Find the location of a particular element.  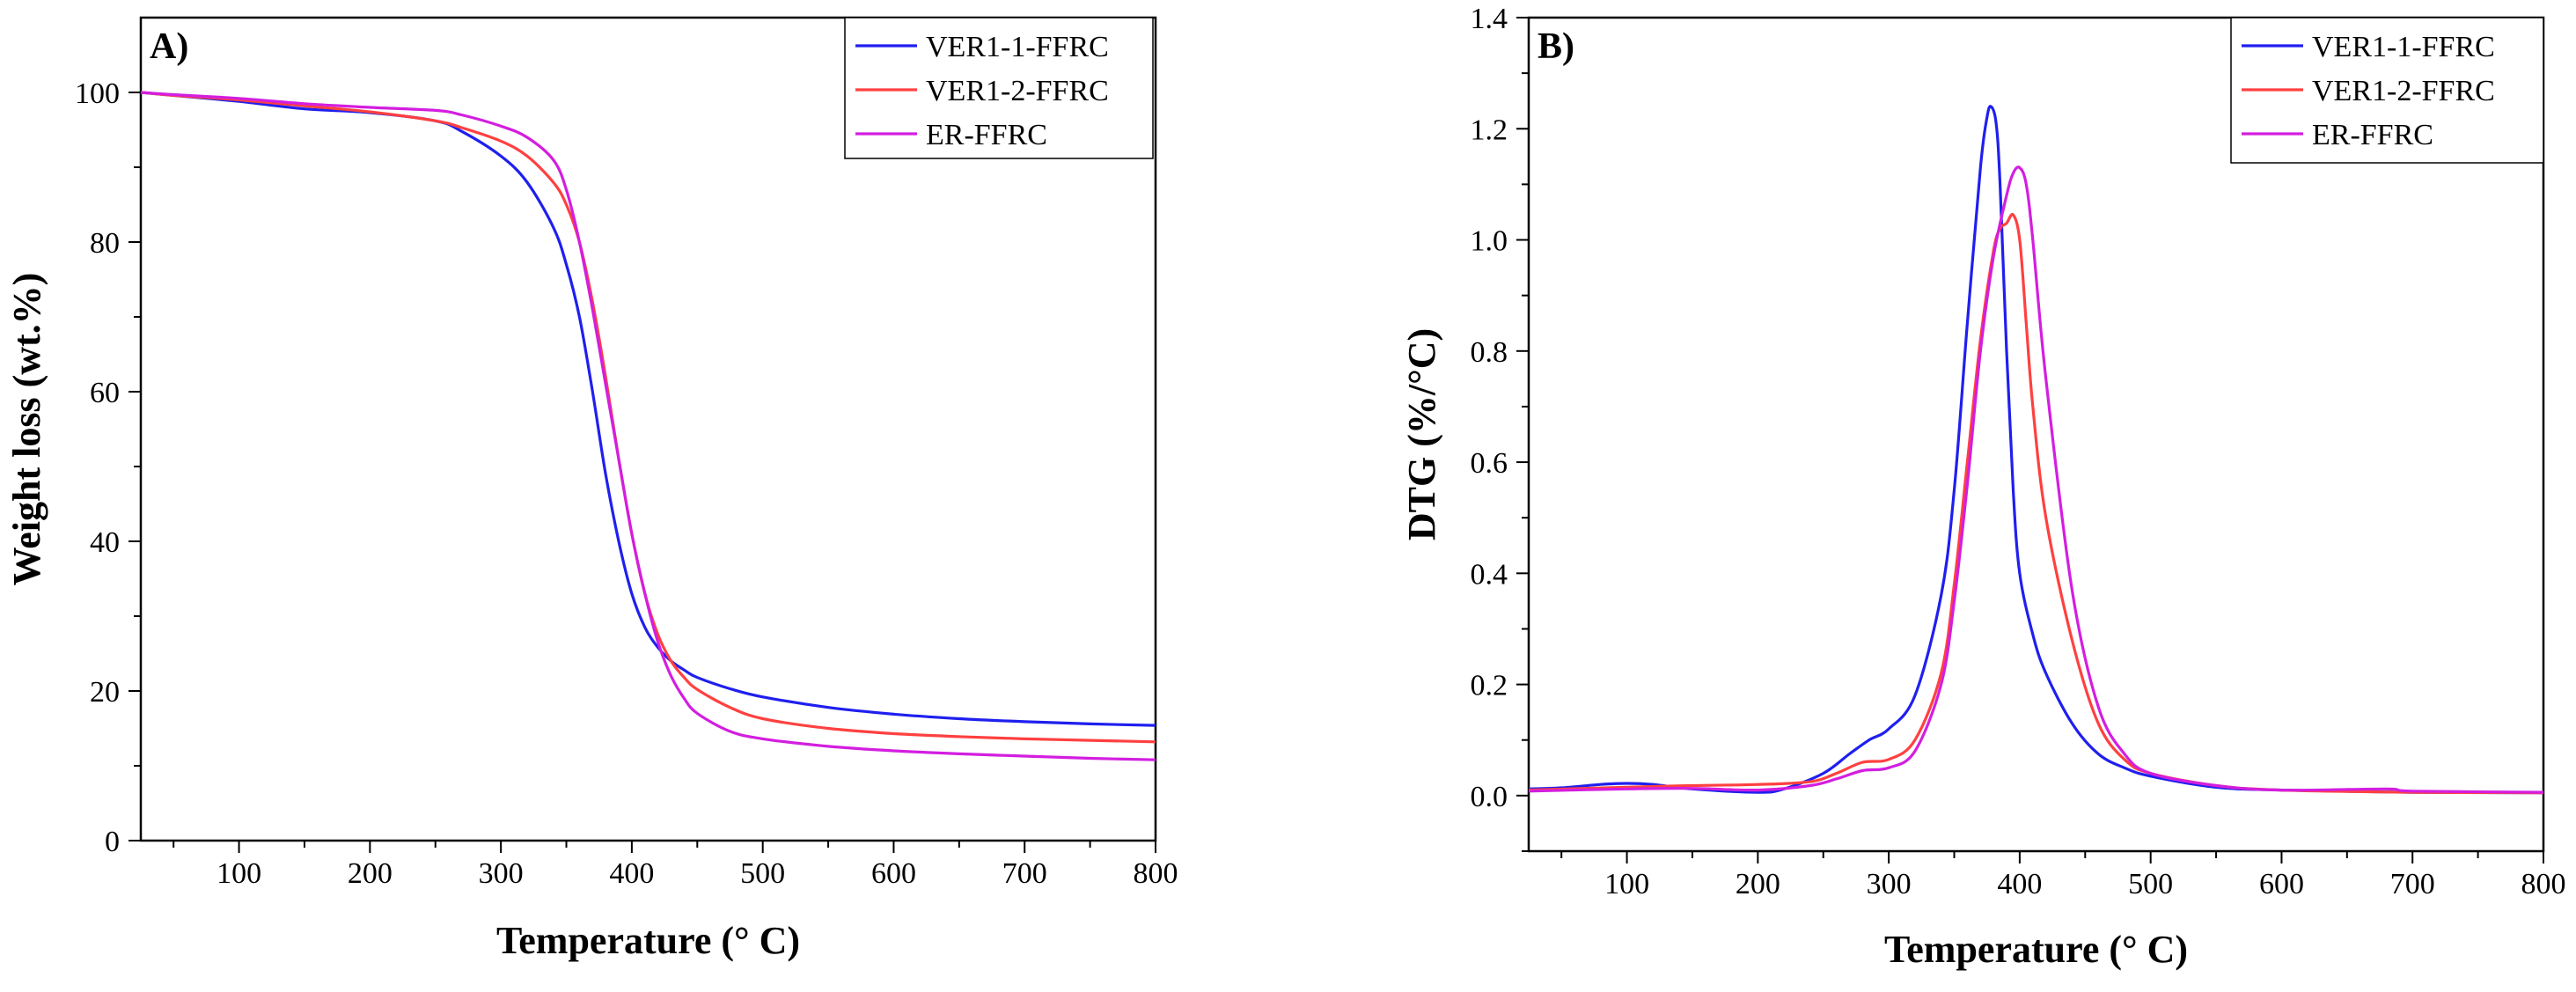

y-tick-label: 1.2 is located at coordinates (1489, 130).